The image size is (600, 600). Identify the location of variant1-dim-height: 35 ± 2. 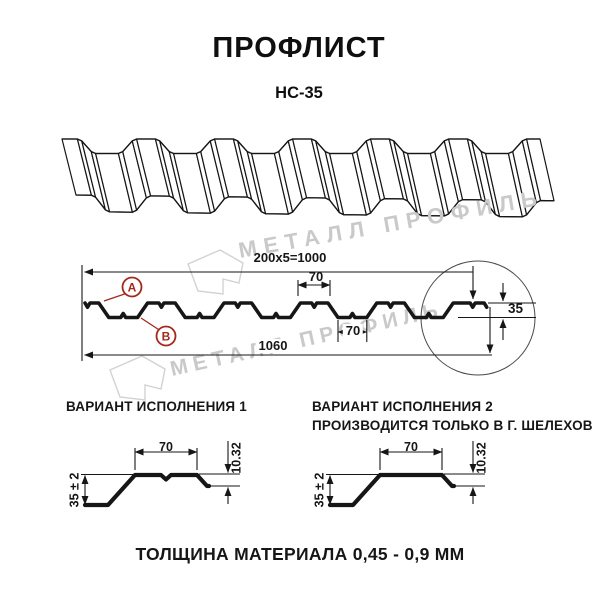
(74, 490).